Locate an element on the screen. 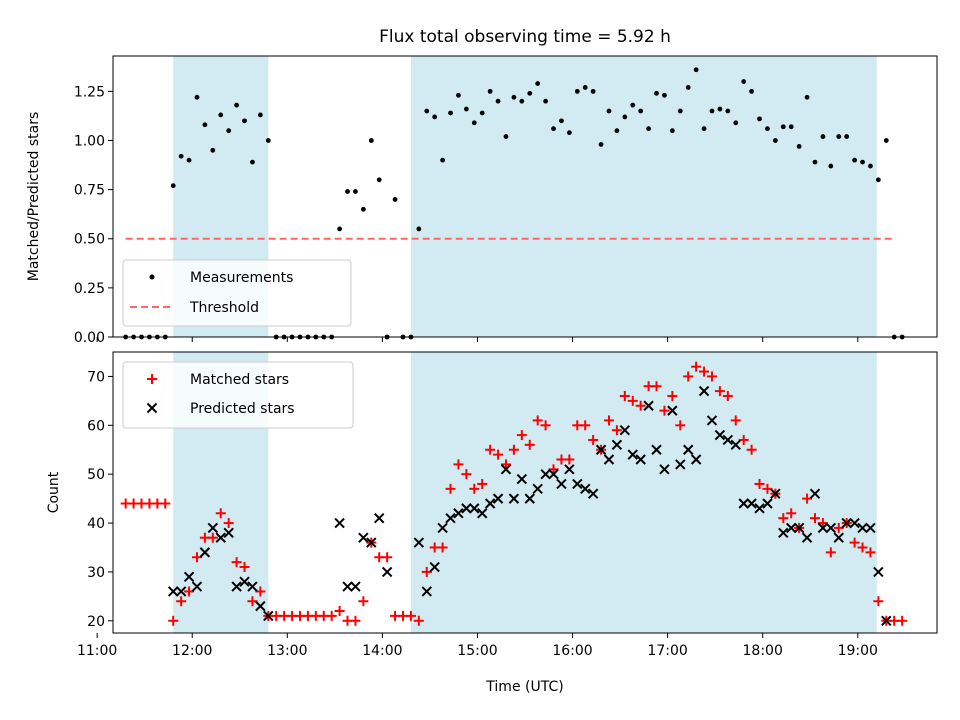 The width and height of the screenshot is (960, 720). legend-matched-label: Matched stars is located at coordinates (239, 380).